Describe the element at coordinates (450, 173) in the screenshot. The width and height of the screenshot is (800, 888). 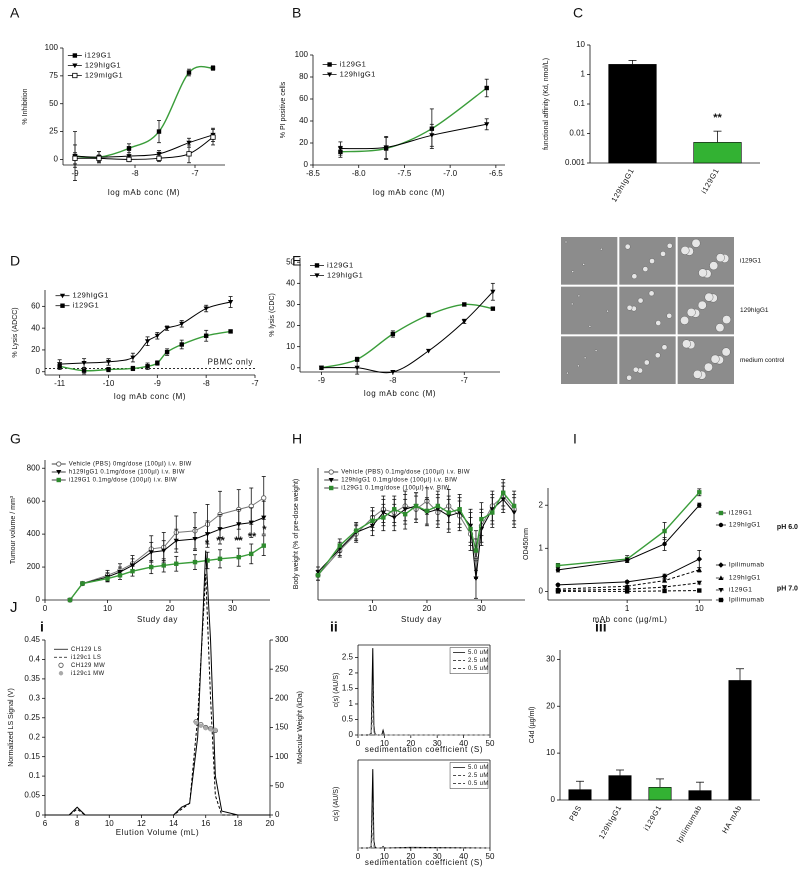
I see `x-tick-label: -7.0` at that location.